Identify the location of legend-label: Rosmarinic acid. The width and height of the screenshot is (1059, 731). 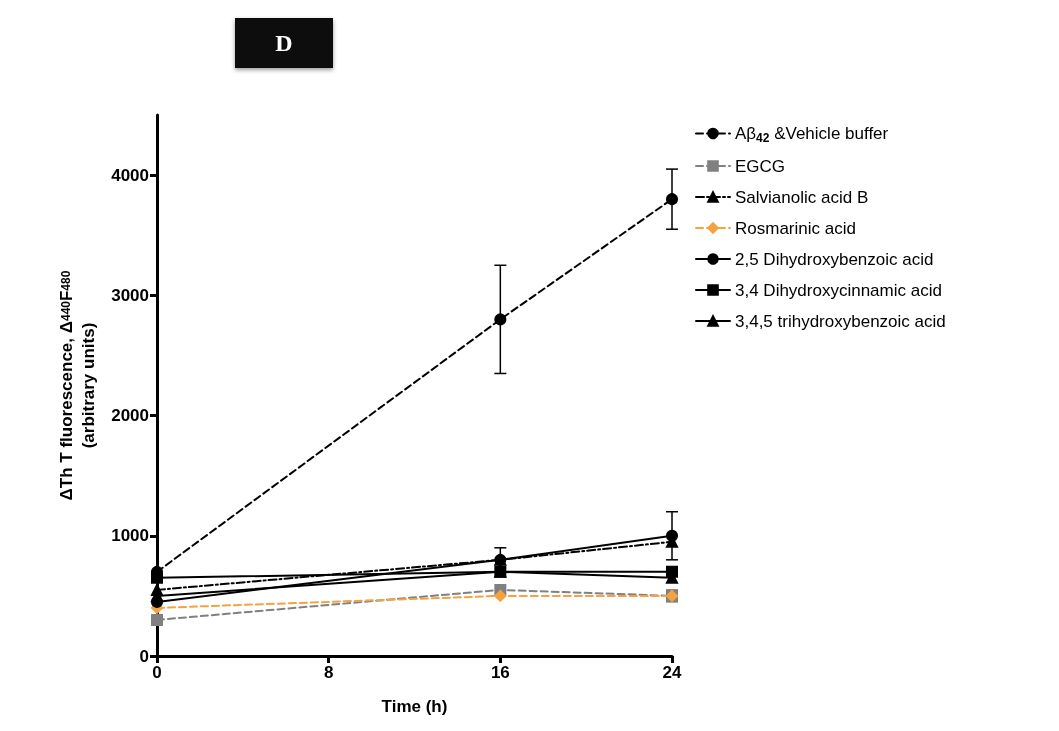
(795, 228).